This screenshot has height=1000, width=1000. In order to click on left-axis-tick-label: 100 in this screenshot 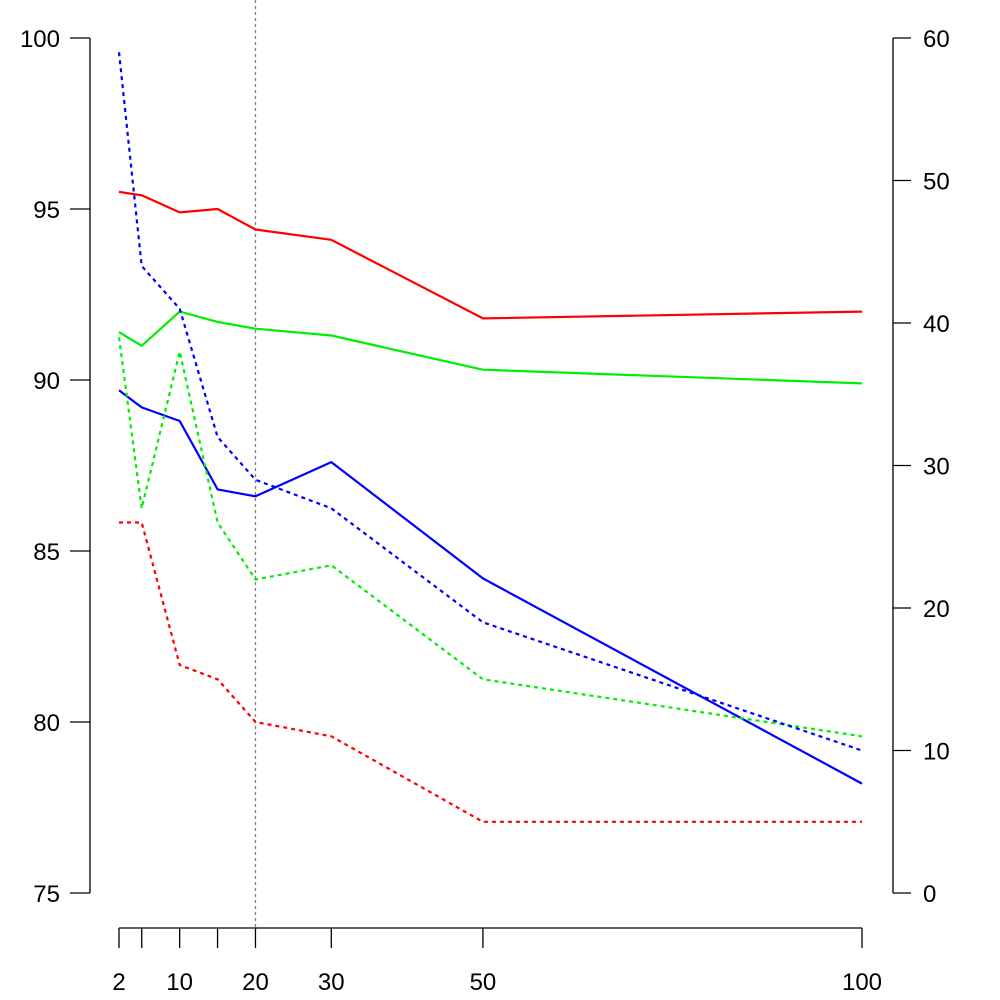, I will do `click(40, 39)`.